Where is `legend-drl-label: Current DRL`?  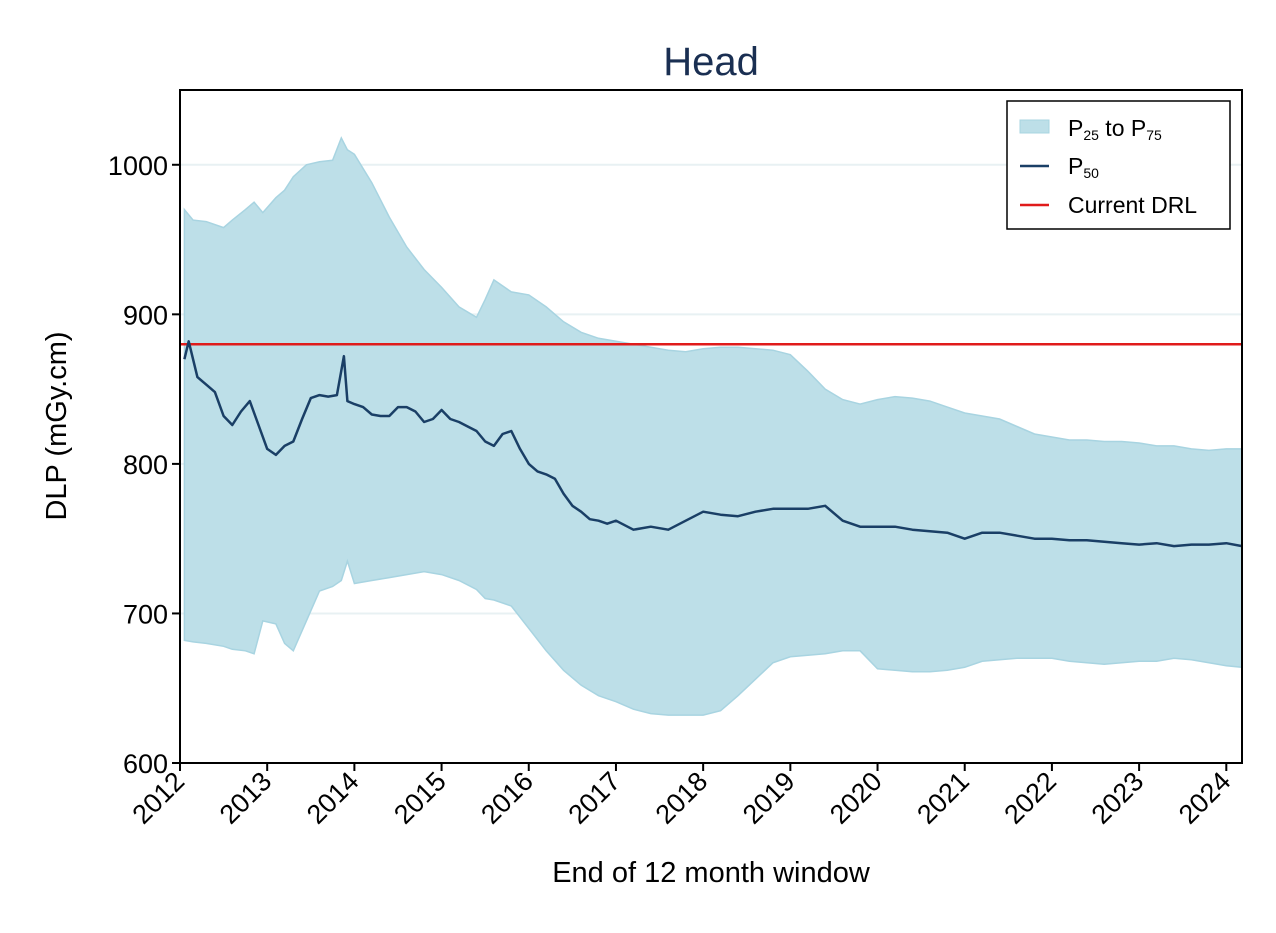
legend-drl-label: Current DRL is located at coordinates (1132, 205).